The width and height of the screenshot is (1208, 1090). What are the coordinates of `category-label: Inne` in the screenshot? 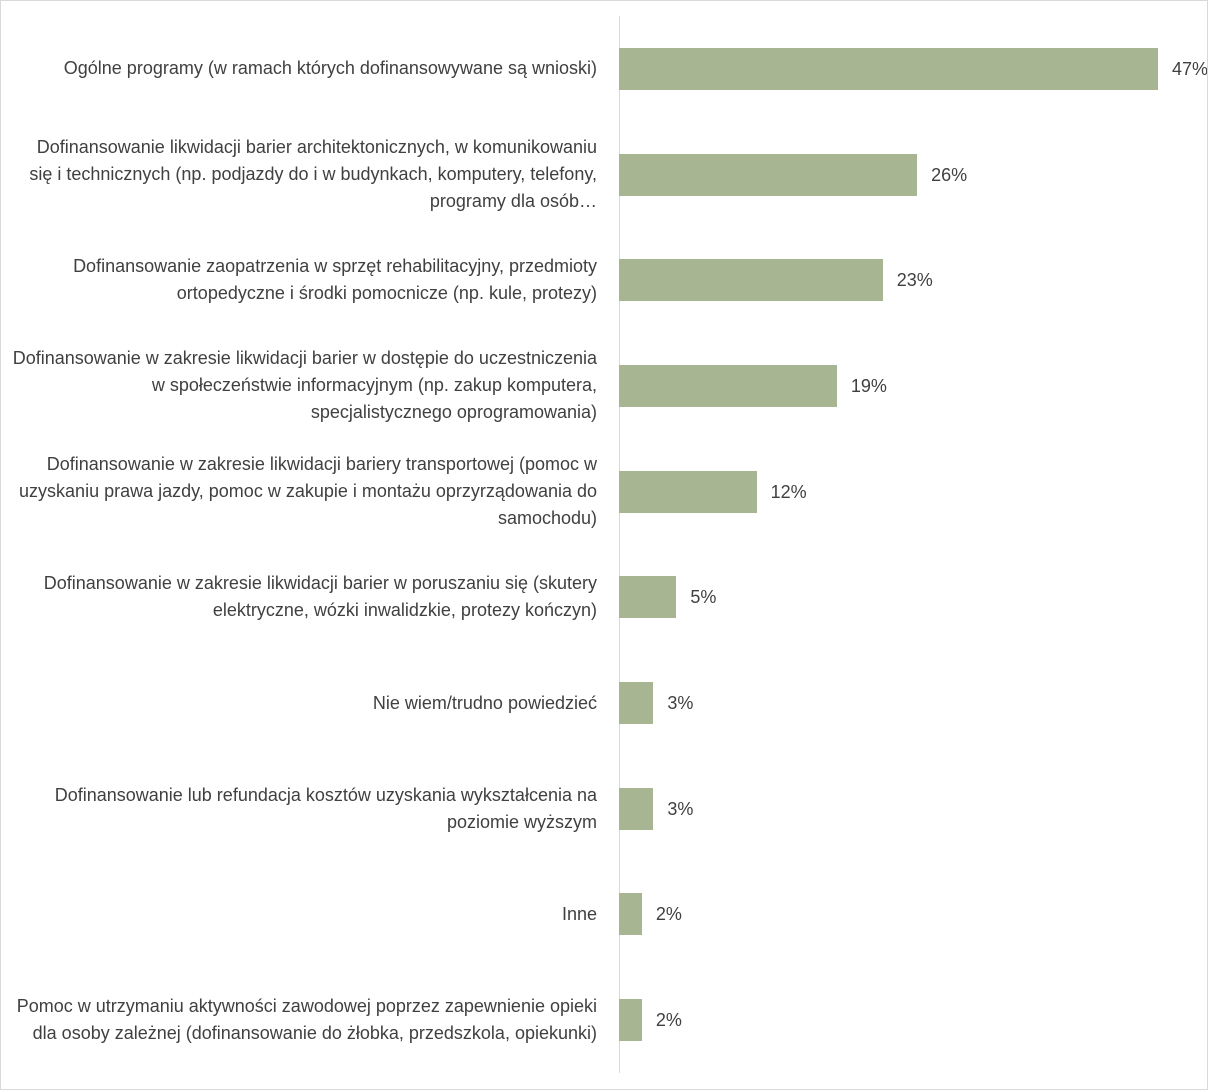 It's located at (304, 915).